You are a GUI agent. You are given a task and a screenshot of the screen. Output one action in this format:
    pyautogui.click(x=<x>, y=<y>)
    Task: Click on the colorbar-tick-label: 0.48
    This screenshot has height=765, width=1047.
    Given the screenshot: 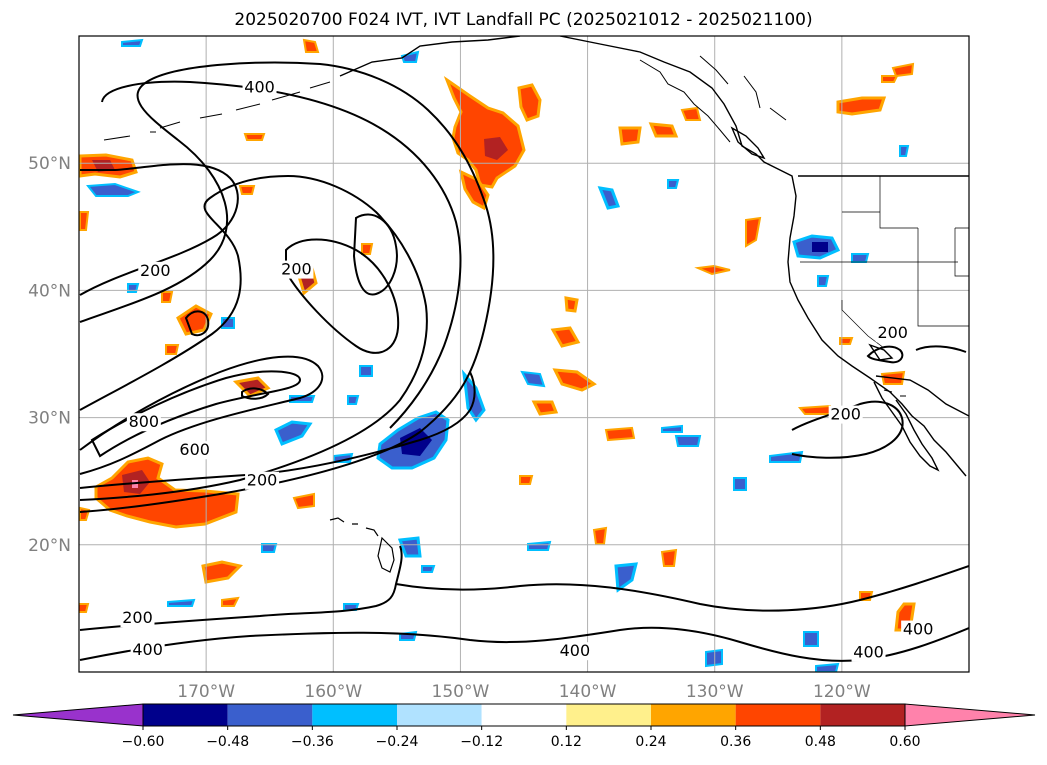 What is the action you would take?
    pyautogui.click(x=820, y=742)
    